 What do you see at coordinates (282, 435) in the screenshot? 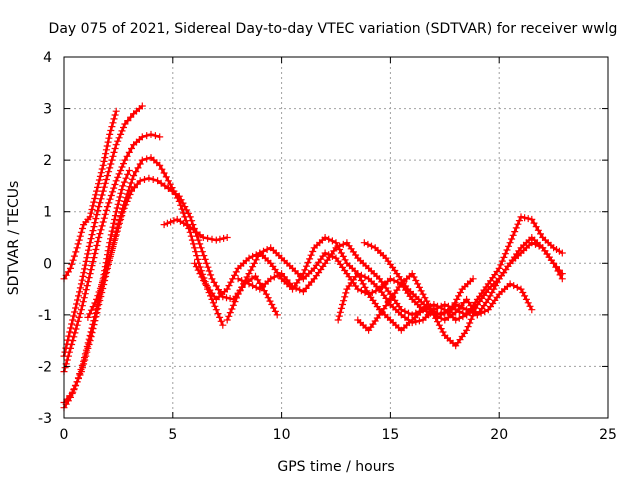
I see `x-tick-label: 10` at bounding box center [282, 435].